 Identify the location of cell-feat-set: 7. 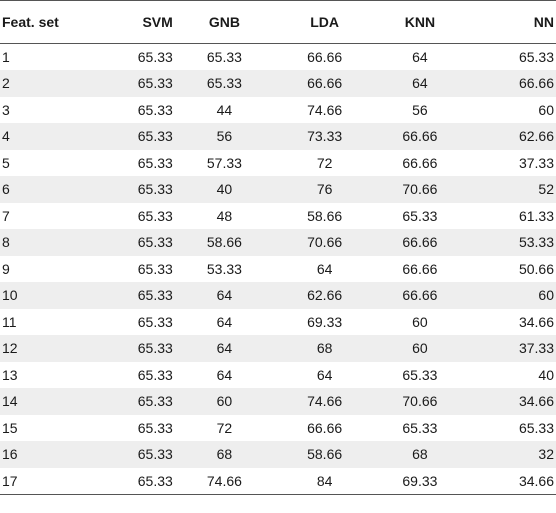
(6, 215).